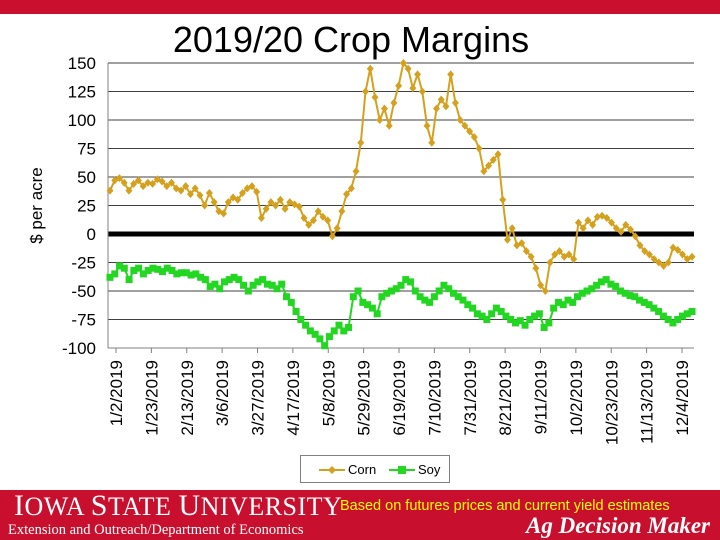 The height and width of the screenshot is (540, 720). I want to click on y-tick-label: 150, so click(82, 63).